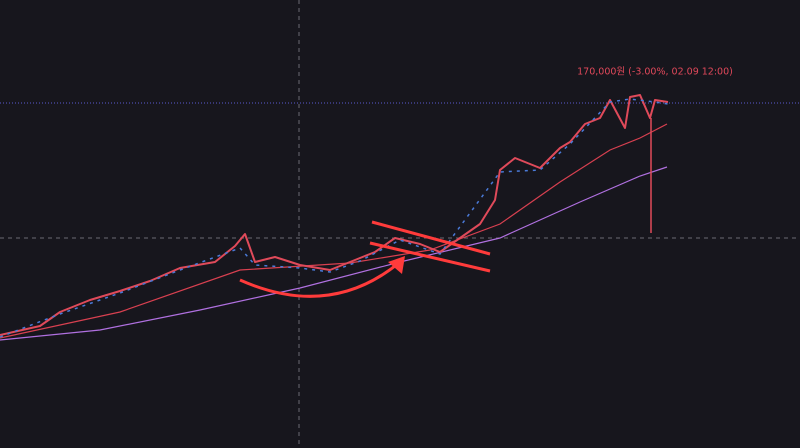 This screenshot has width=800, height=448. What do you see at coordinates (320, 279) in the screenshot?
I see `drawn-arrow` at bounding box center [320, 279].